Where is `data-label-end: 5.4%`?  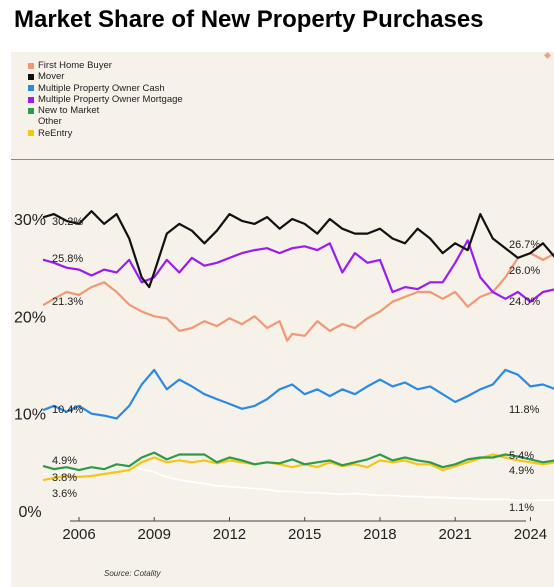
data-label-end: 5.4% is located at coordinates (521, 456).